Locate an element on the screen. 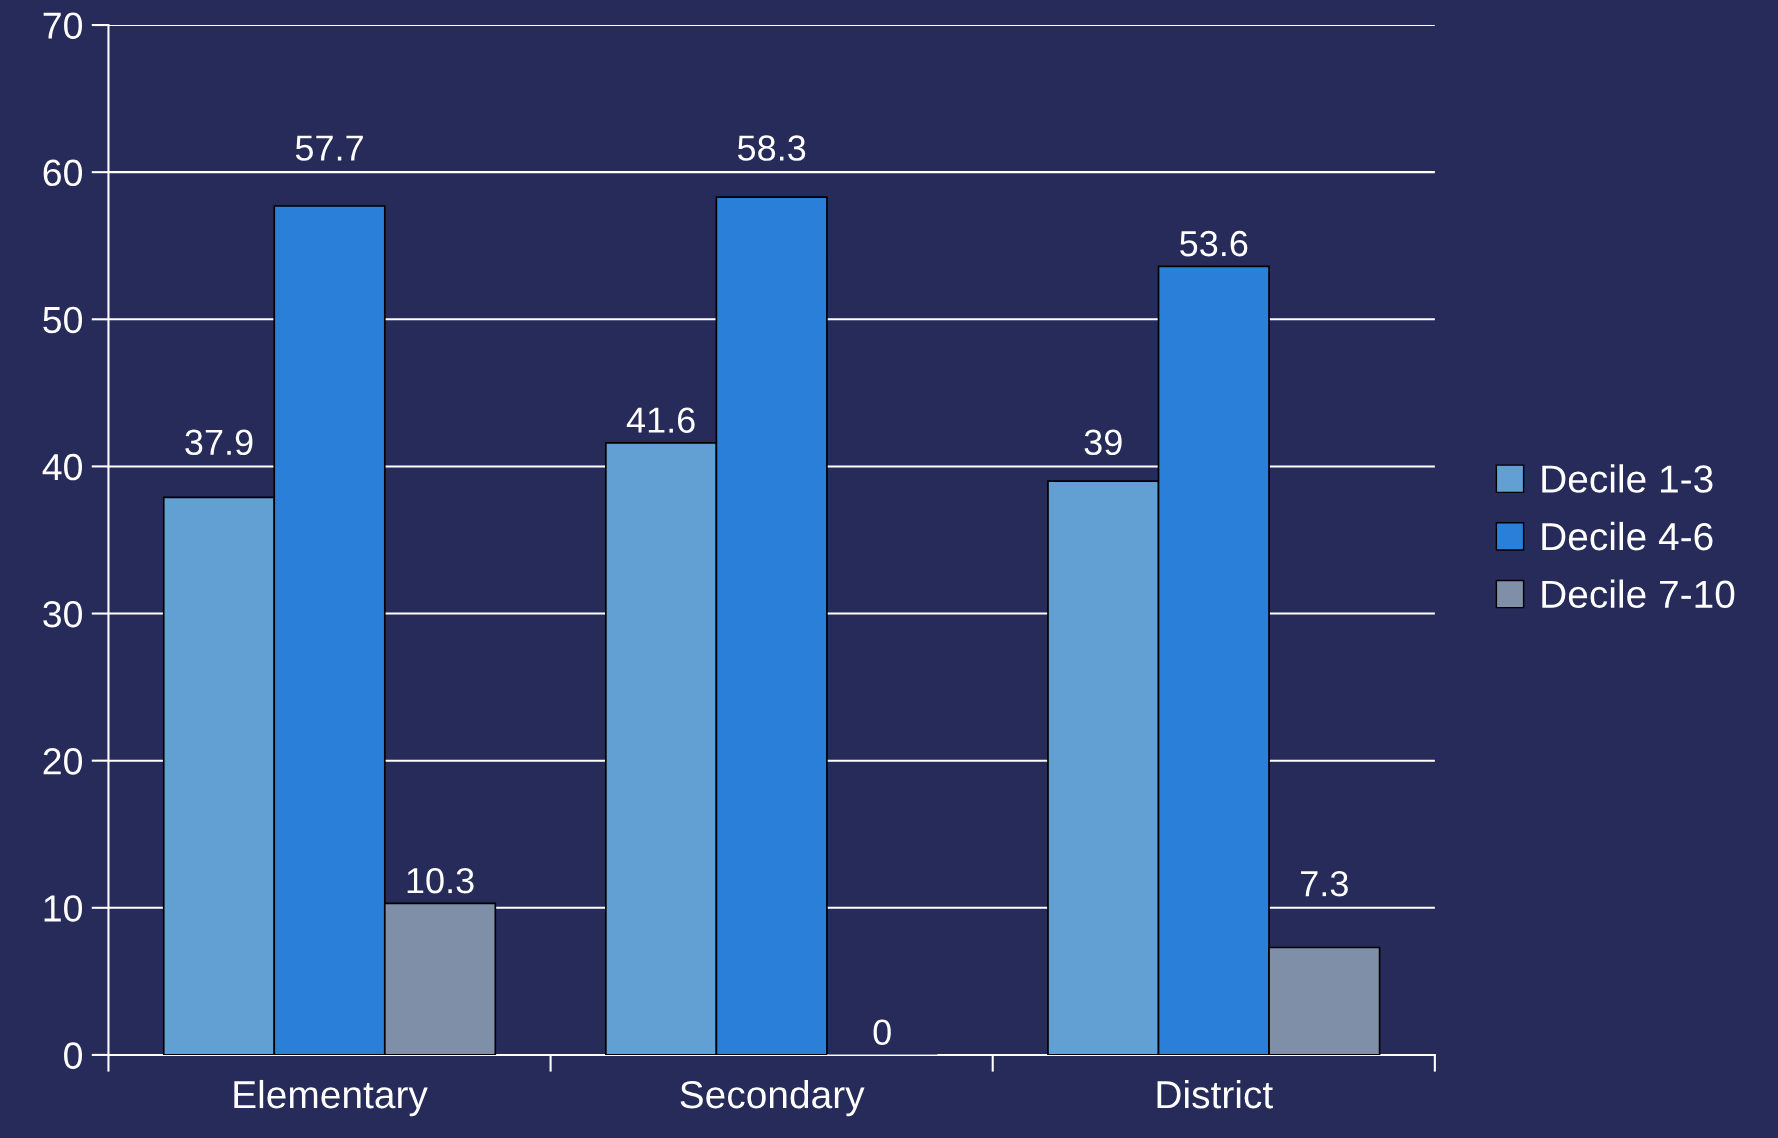 This screenshot has height=1138, width=1778. y-tick-label: 40 is located at coordinates (62, 467).